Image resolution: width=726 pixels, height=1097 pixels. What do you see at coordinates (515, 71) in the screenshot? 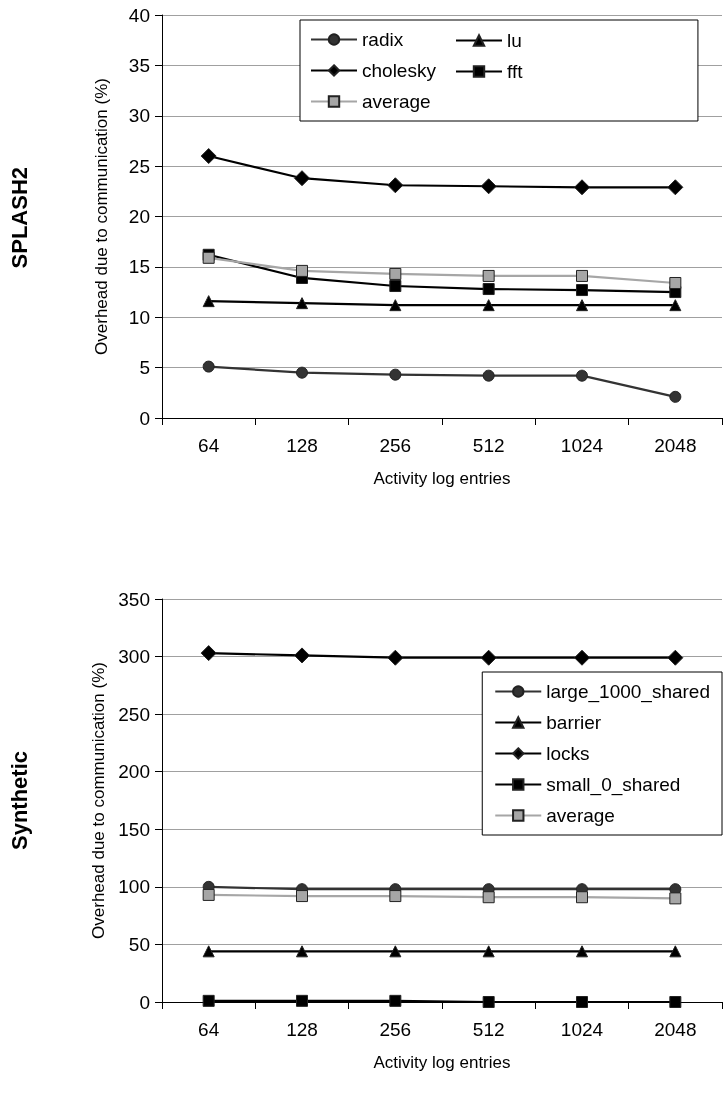
I see `legend-label: fft` at bounding box center [515, 71].